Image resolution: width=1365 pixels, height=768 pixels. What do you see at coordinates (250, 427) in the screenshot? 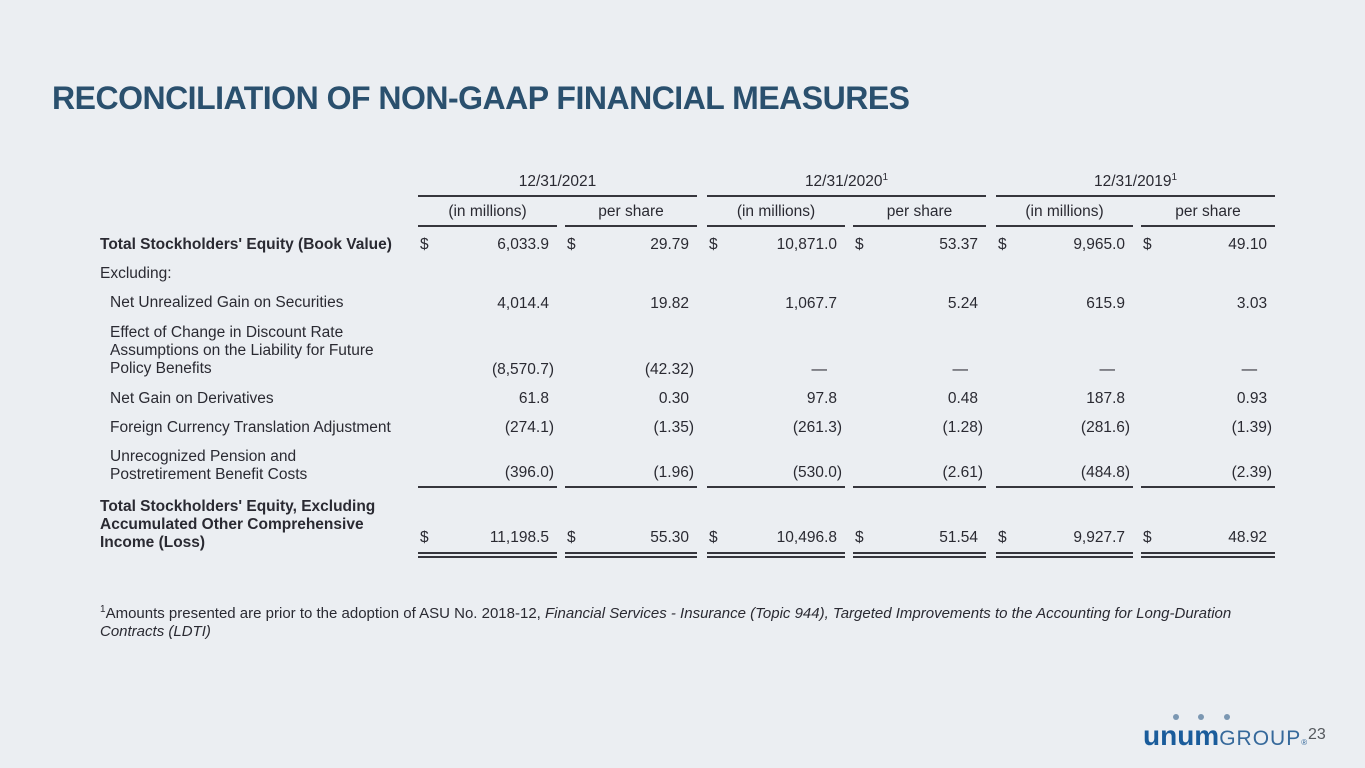
I see `row-label: Foreign Currency Translation Adjustment` at bounding box center [250, 427].